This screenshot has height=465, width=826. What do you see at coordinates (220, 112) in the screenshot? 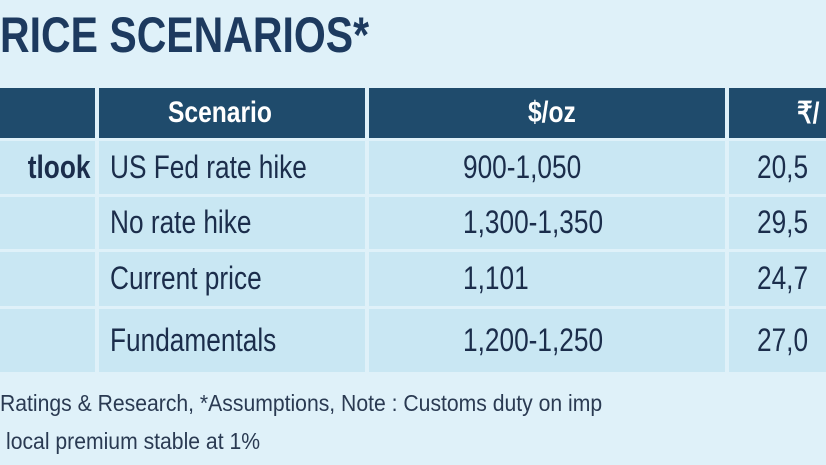
I see `column-header: Scenario` at bounding box center [220, 112].